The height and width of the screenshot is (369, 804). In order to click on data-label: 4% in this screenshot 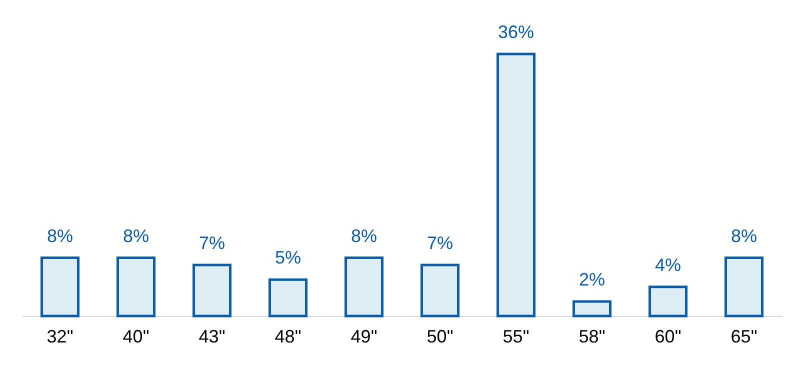, I will do `click(668, 264)`.